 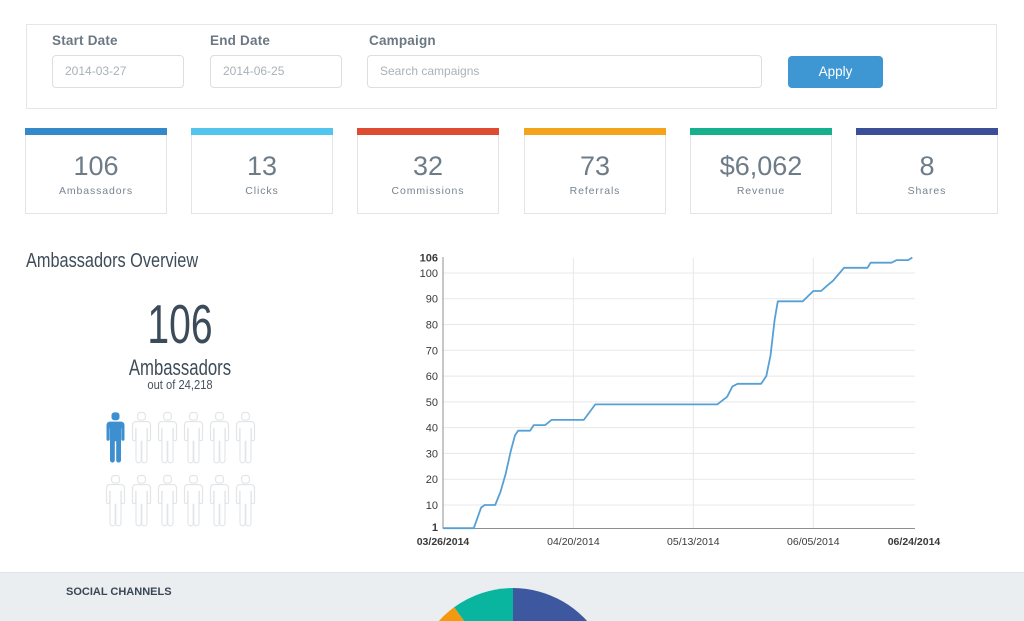 I want to click on svg-text: 06/05/2014, so click(x=813, y=542).